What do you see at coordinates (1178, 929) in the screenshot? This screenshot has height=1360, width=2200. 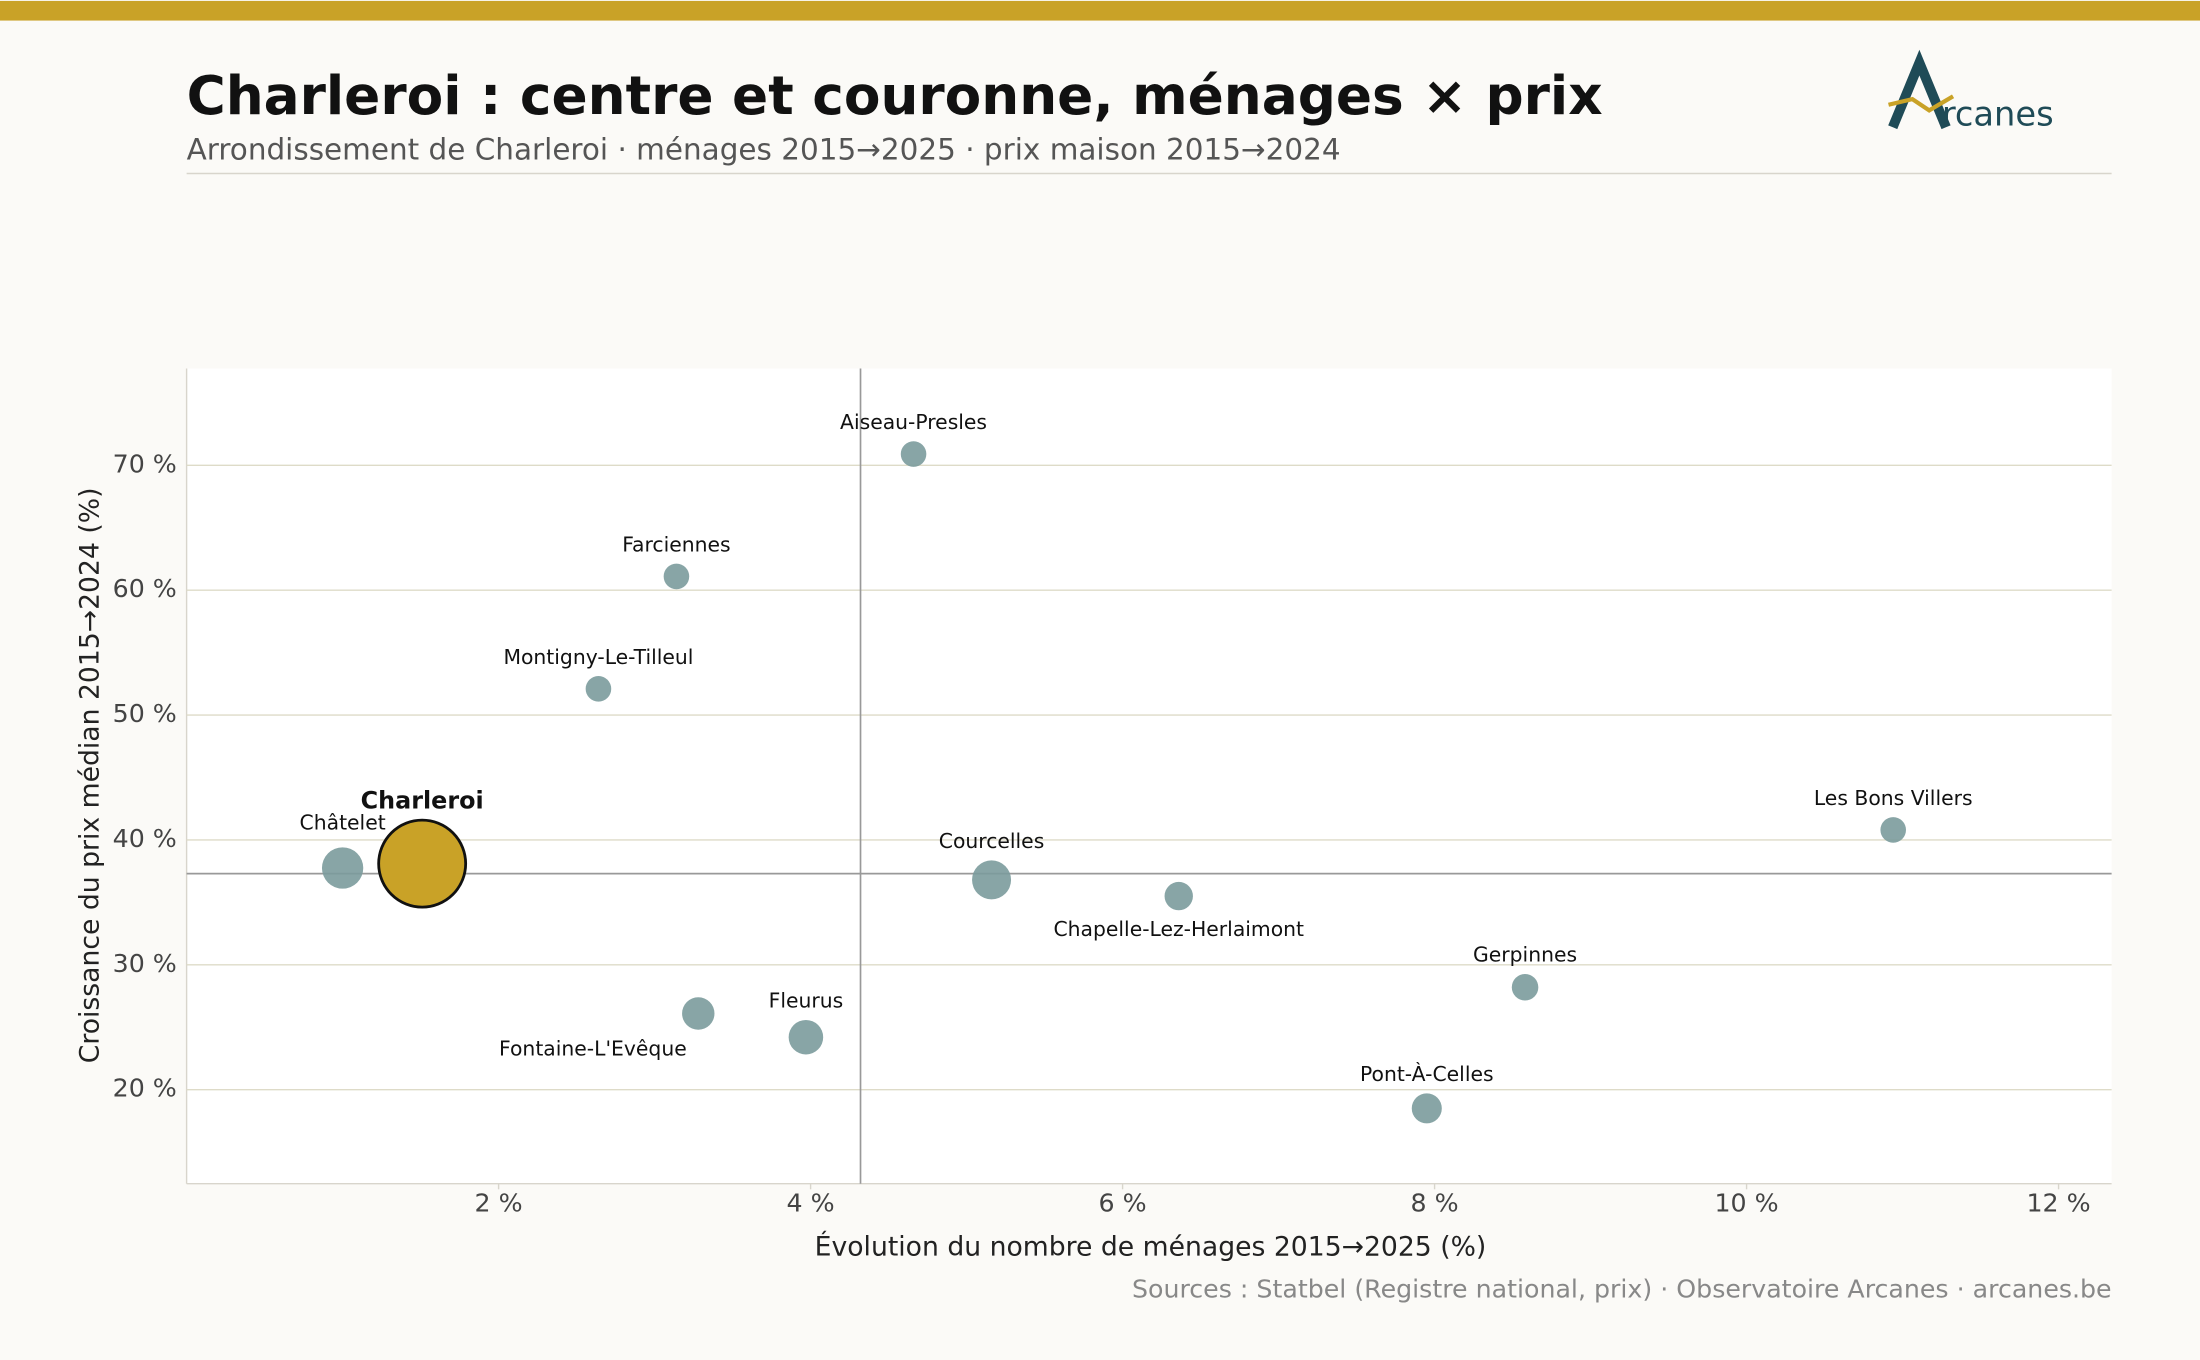 I see `bubble-label: Chapelle-Lez-Herlaimont` at bounding box center [1178, 929].